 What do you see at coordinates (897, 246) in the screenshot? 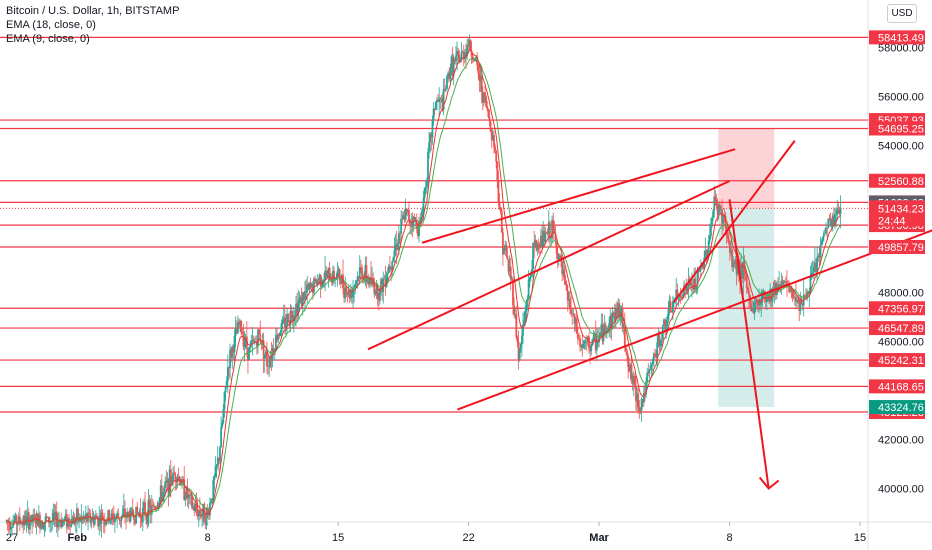
I see `level-label-6-badge` at bounding box center [897, 246].